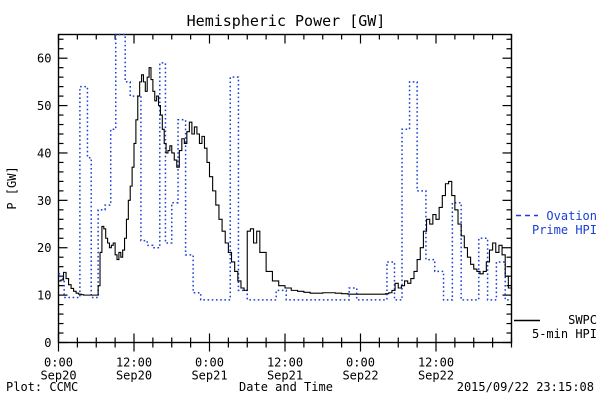  I want to click on y-tick-label: 40, so click(44, 153).